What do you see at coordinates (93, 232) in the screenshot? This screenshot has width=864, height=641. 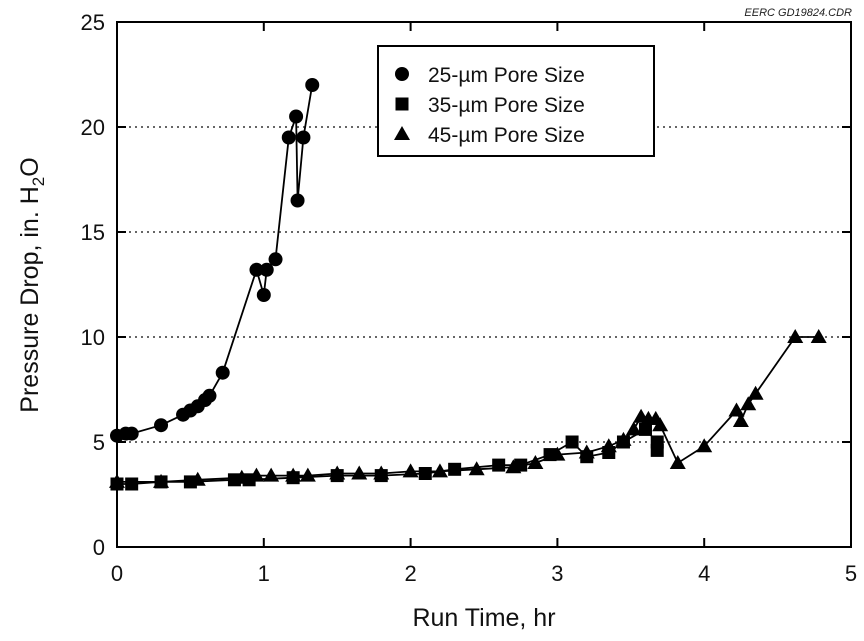 I see `y-tick-label: 15` at bounding box center [93, 232].